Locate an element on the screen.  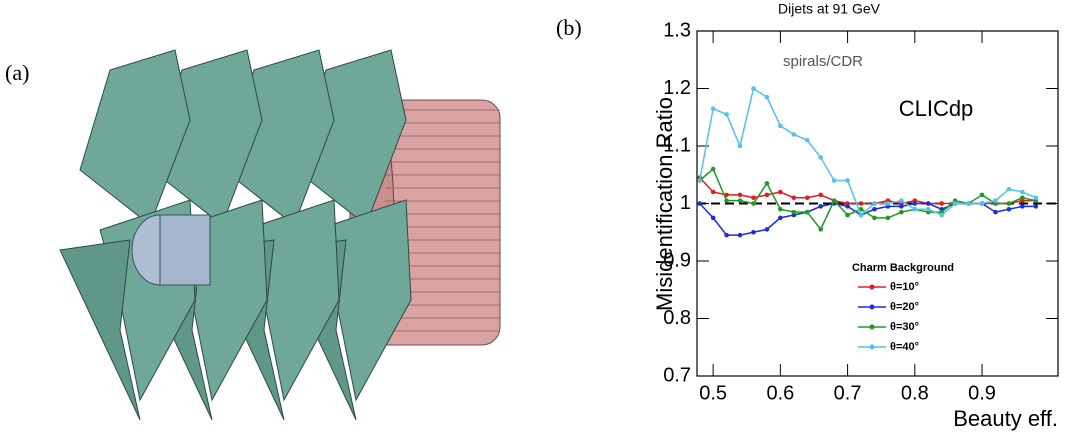
y-tick-label: 1.2 is located at coordinates (677, 88).